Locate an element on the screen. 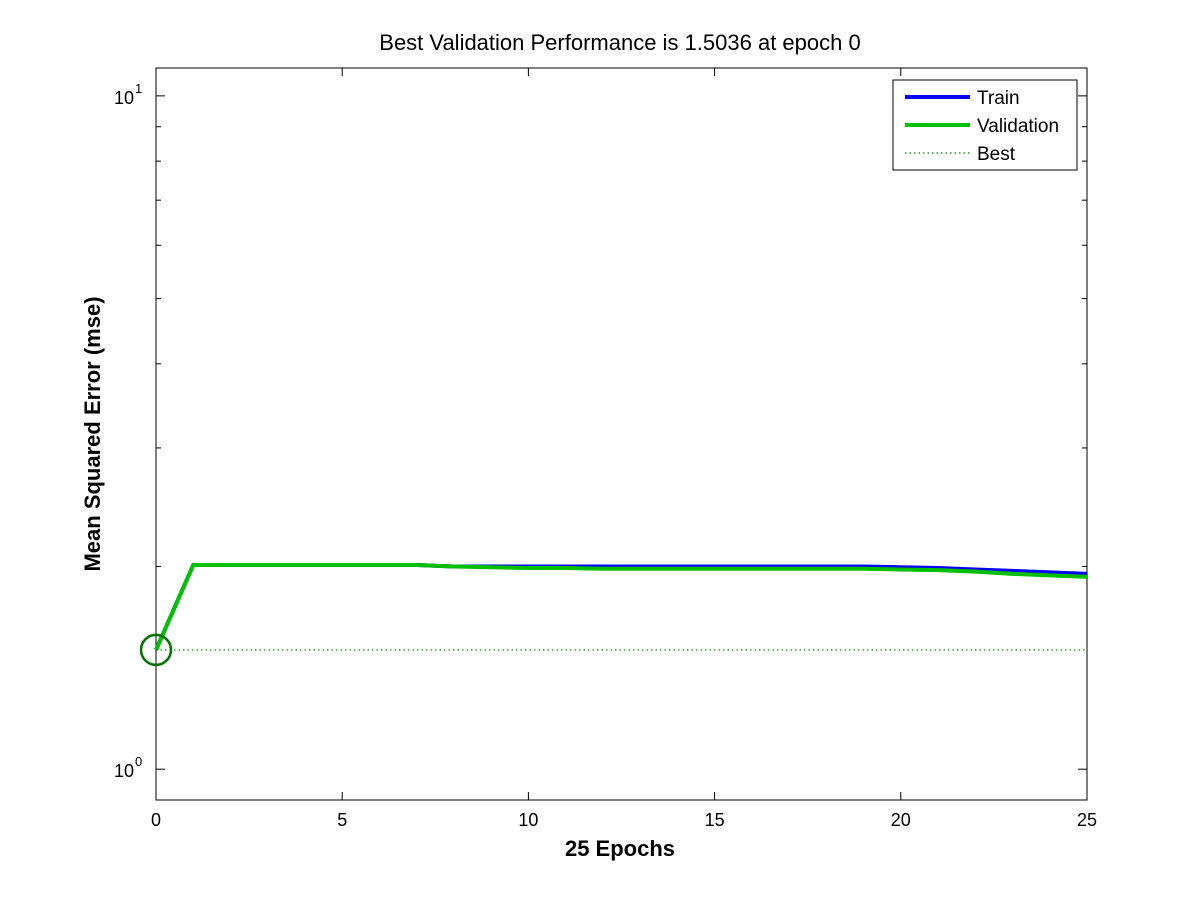 This screenshot has height=900, width=1200. y-tick-label: 10 0 is located at coordinates (128, 767).